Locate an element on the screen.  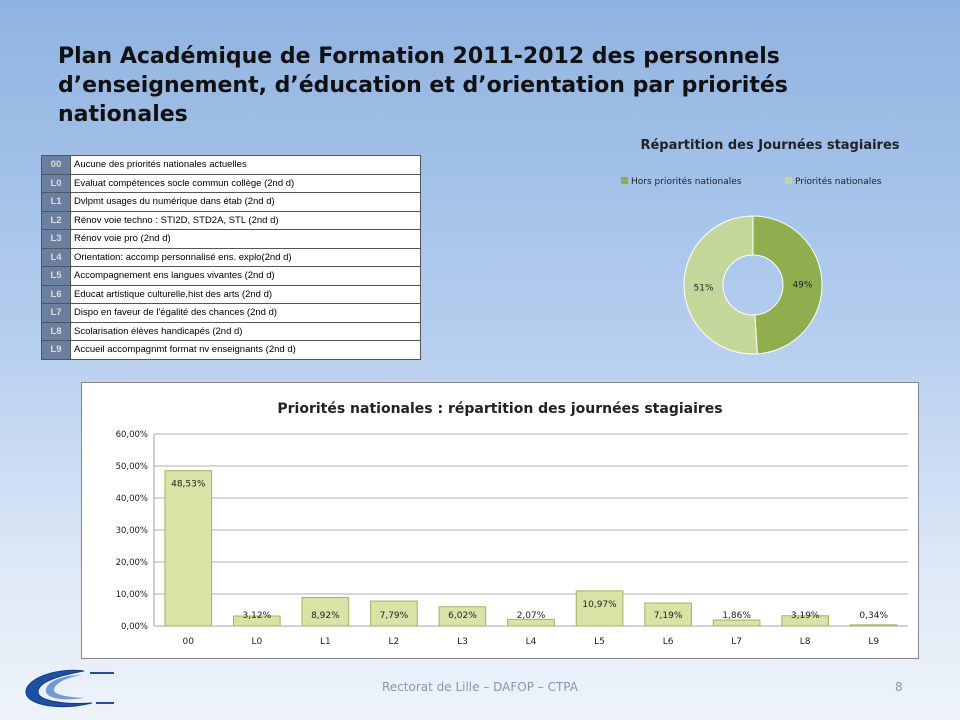
bar-value-label: 7,19% is located at coordinates (668, 616).